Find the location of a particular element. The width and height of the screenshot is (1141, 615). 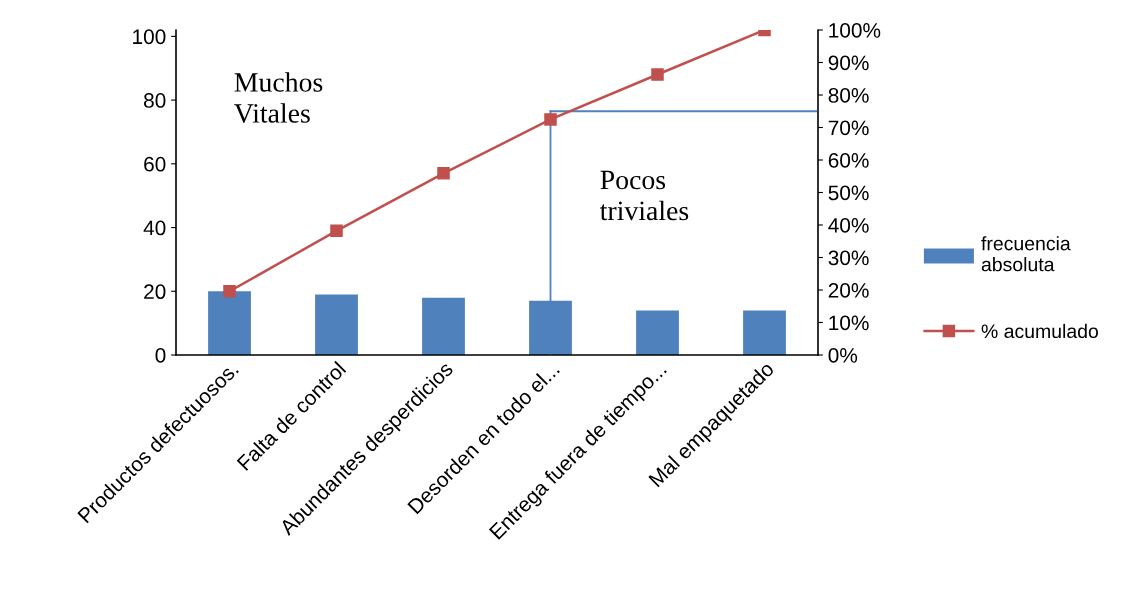

legend-label: % acumulado is located at coordinates (1039, 331).